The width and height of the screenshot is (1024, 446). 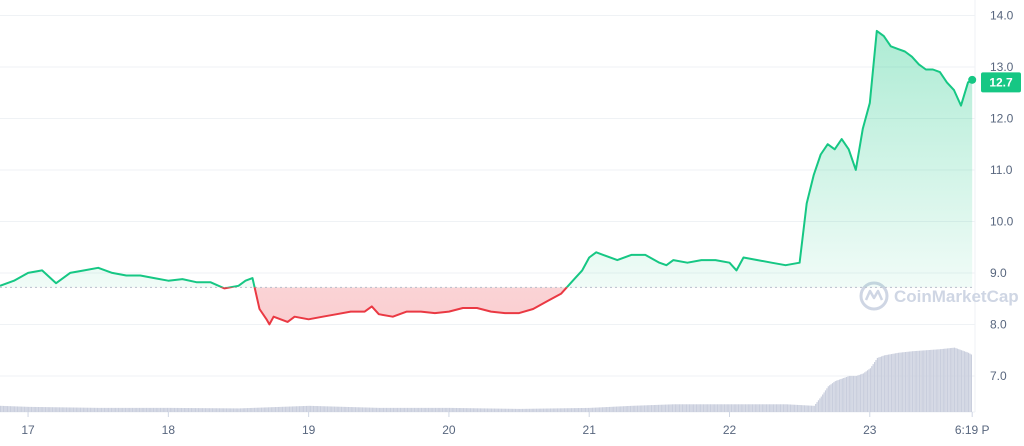 What do you see at coordinates (1002, 221) in the screenshot?
I see `y-tick-label: 10.0` at bounding box center [1002, 221].